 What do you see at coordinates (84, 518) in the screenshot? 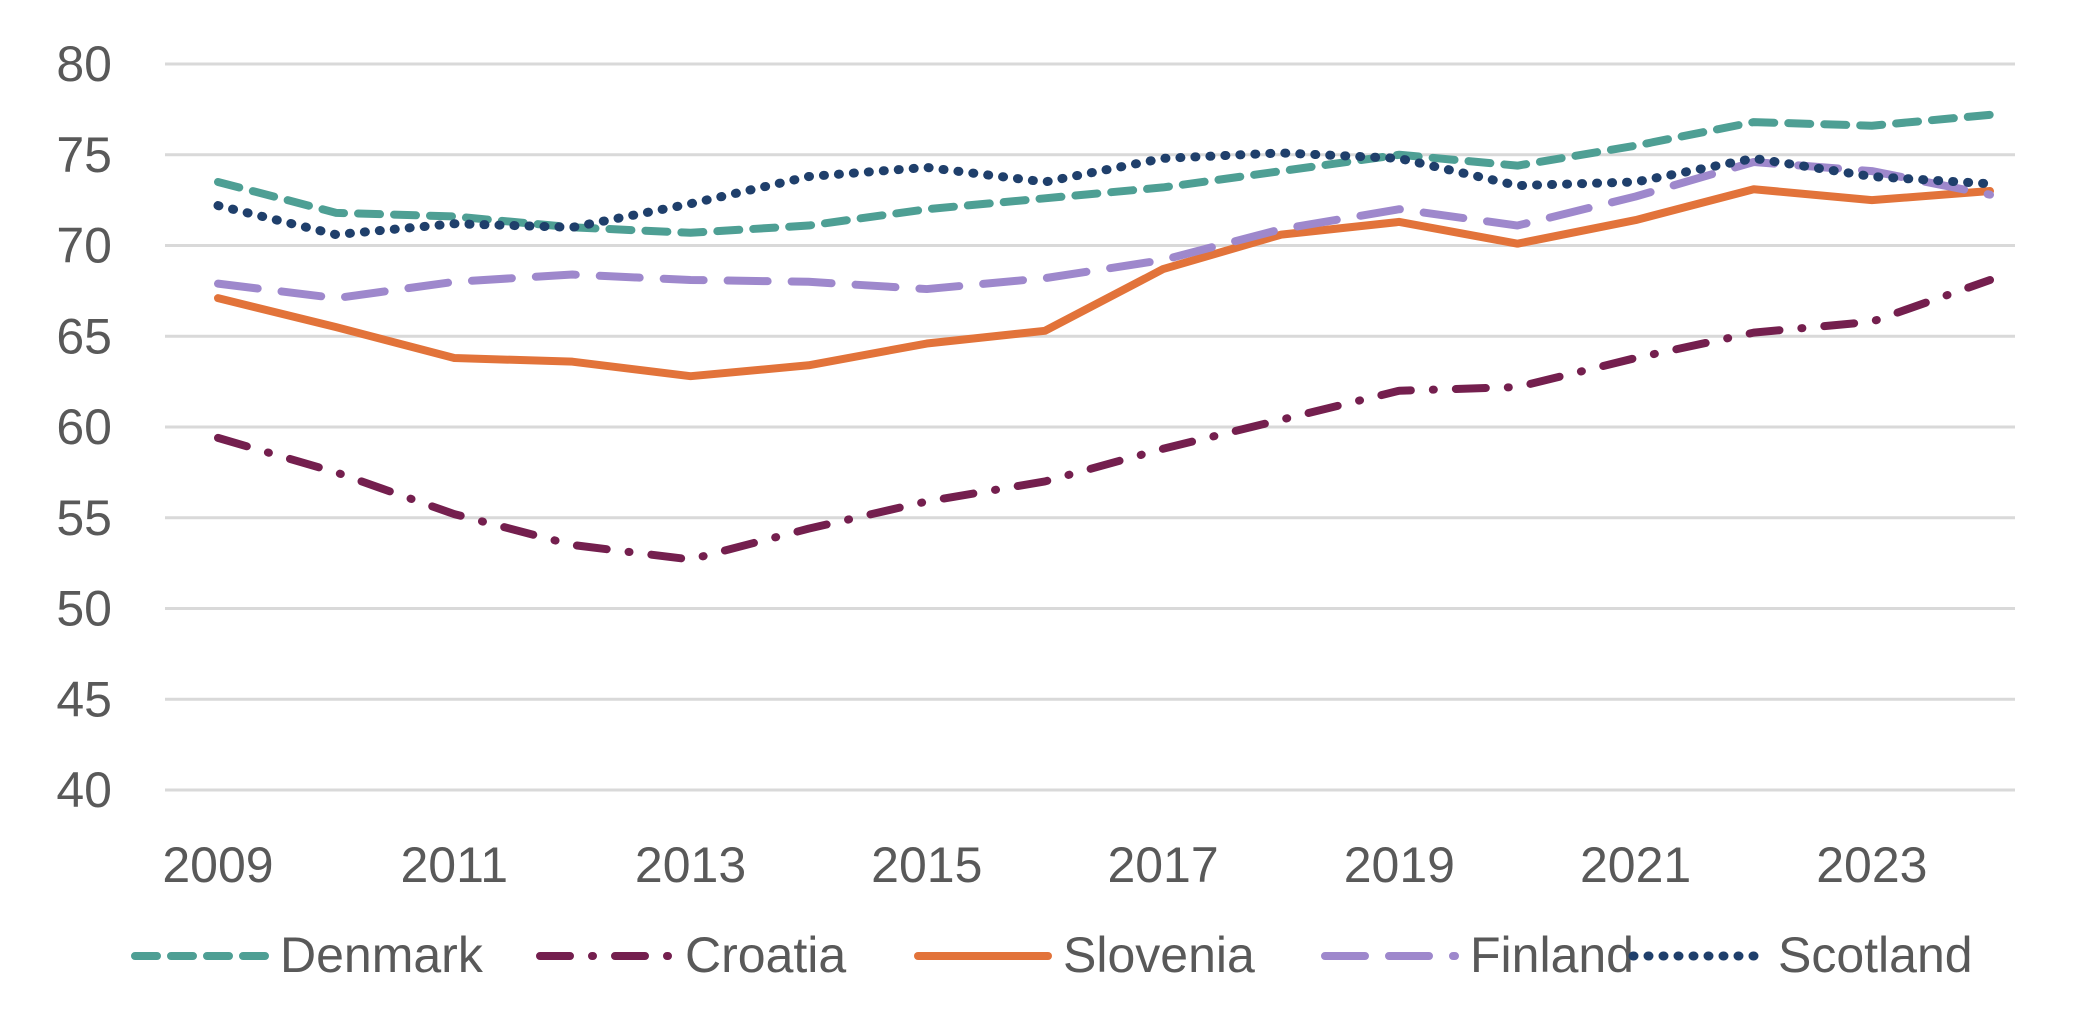
I see `y-tick-label: 55` at bounding box center [84, 518].